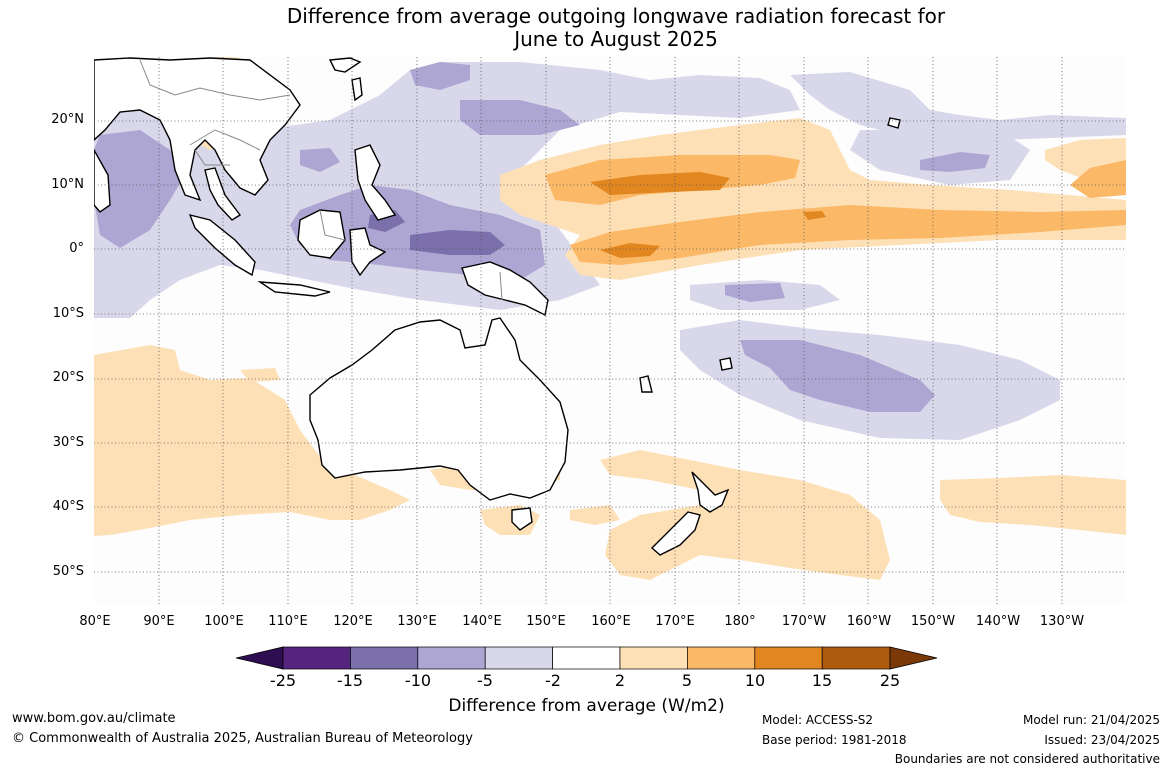  Describe the element at coordinates (288, 621) in the screenshot. I see `lon-label: 110°E` at that location.